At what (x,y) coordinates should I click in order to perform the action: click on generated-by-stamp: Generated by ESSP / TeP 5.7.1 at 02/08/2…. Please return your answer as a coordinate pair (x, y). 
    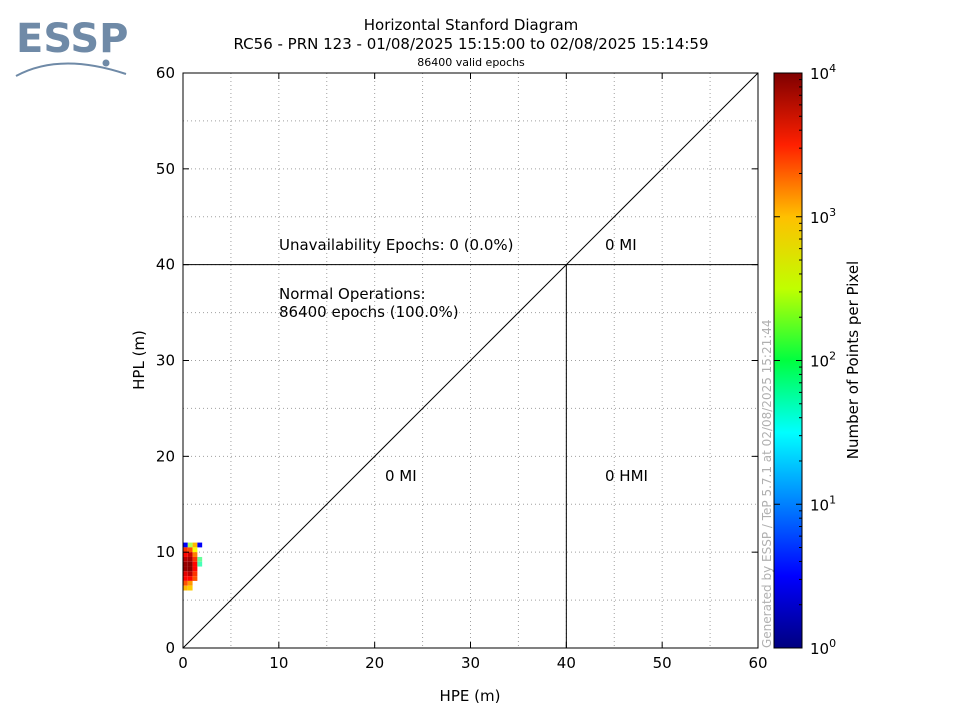
    Looking at the image, I should click on (767, 483).